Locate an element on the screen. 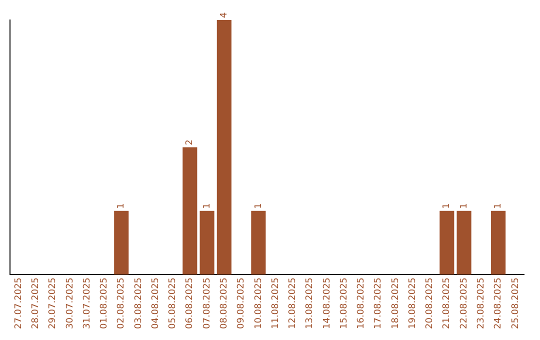  x-tick-label: 05.08.2025 is located at coordinates (173, 303).